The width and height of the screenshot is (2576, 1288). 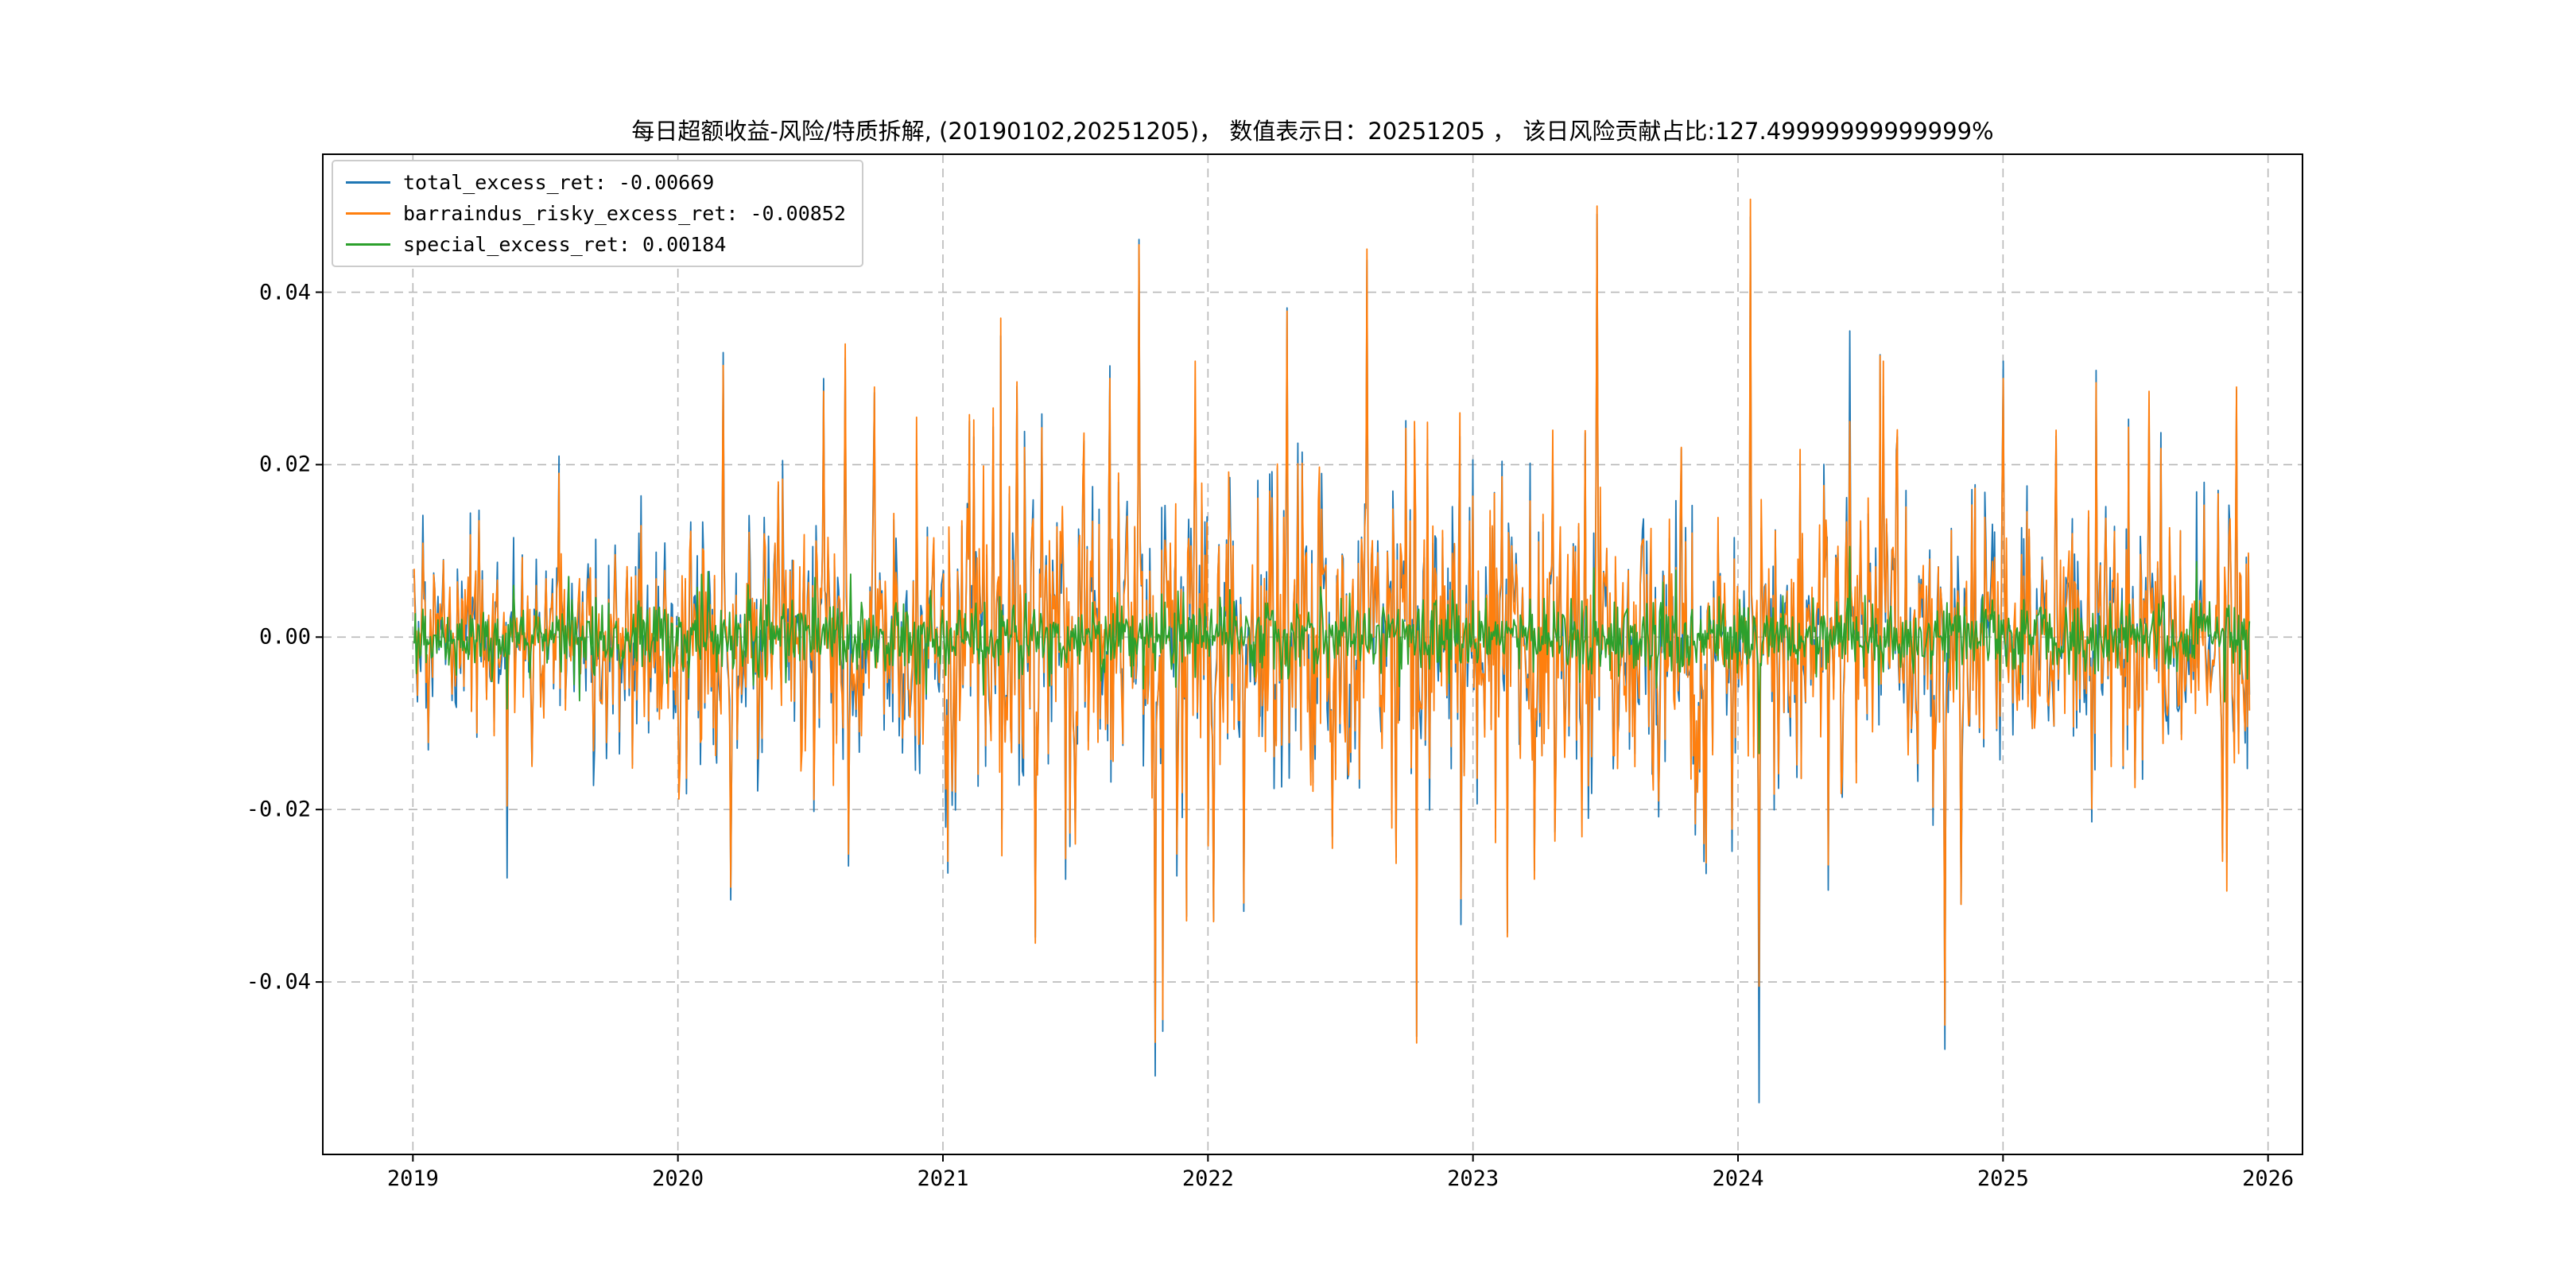 I want to click on legend-item-special-excess-ret: special_excess_ret: 0.00184, so click(x=596, y=244).